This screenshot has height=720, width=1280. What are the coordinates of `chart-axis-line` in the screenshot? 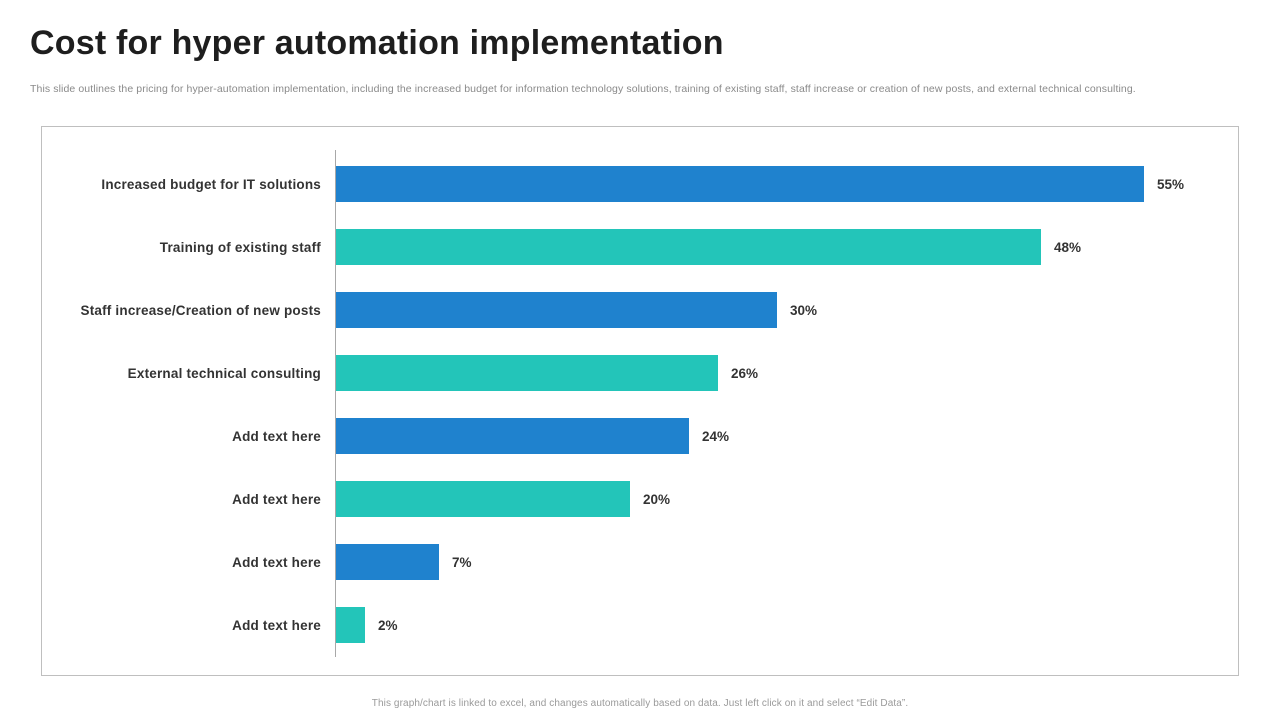 It's located at (335, 403).